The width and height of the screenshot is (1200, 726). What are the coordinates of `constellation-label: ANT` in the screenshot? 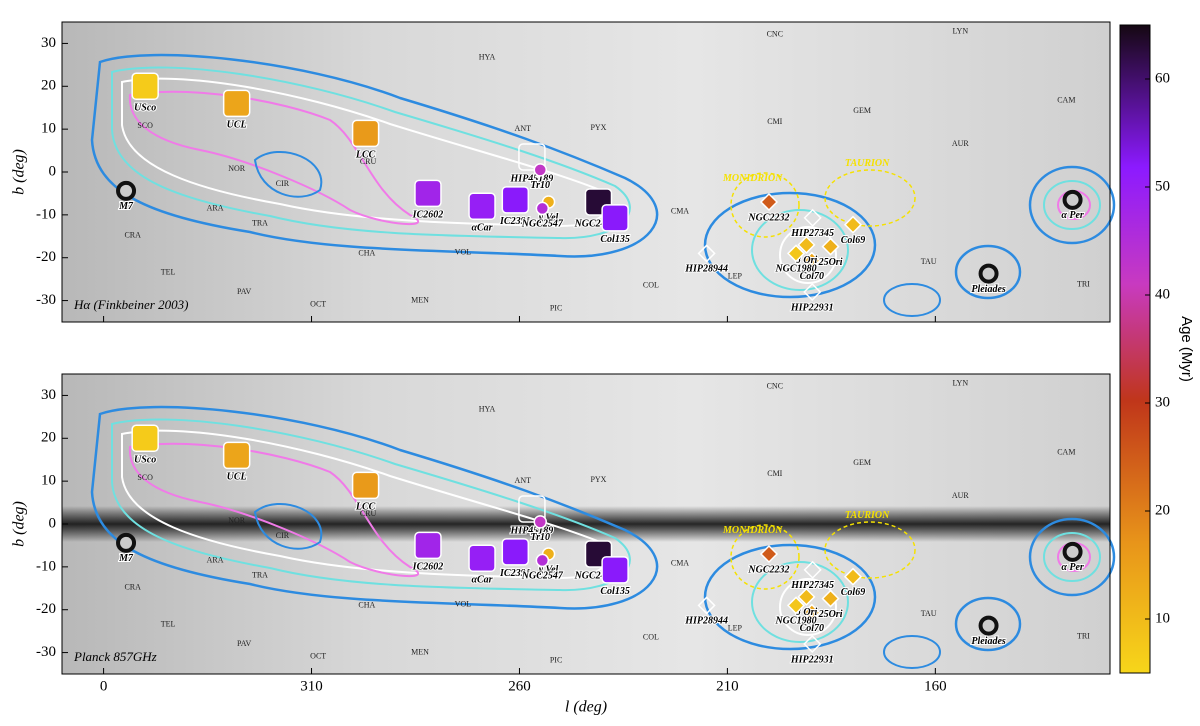 It's located at (523, 480).